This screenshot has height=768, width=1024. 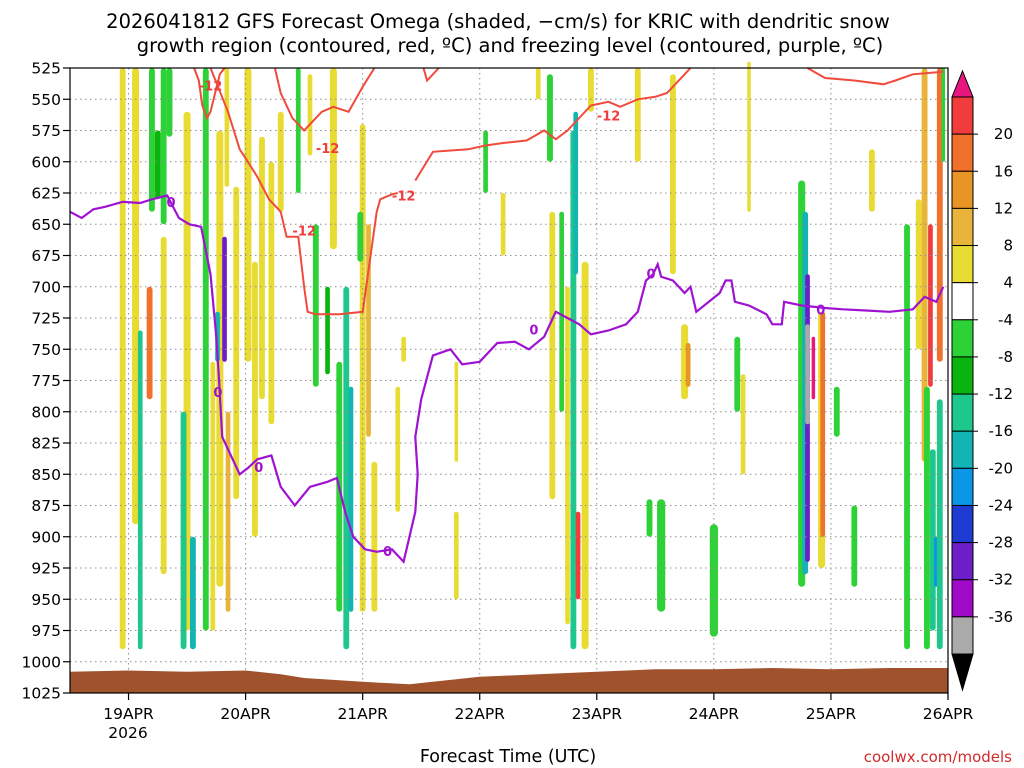 I want to click on colorbar-label: -20, so click(x=1001, y=468).